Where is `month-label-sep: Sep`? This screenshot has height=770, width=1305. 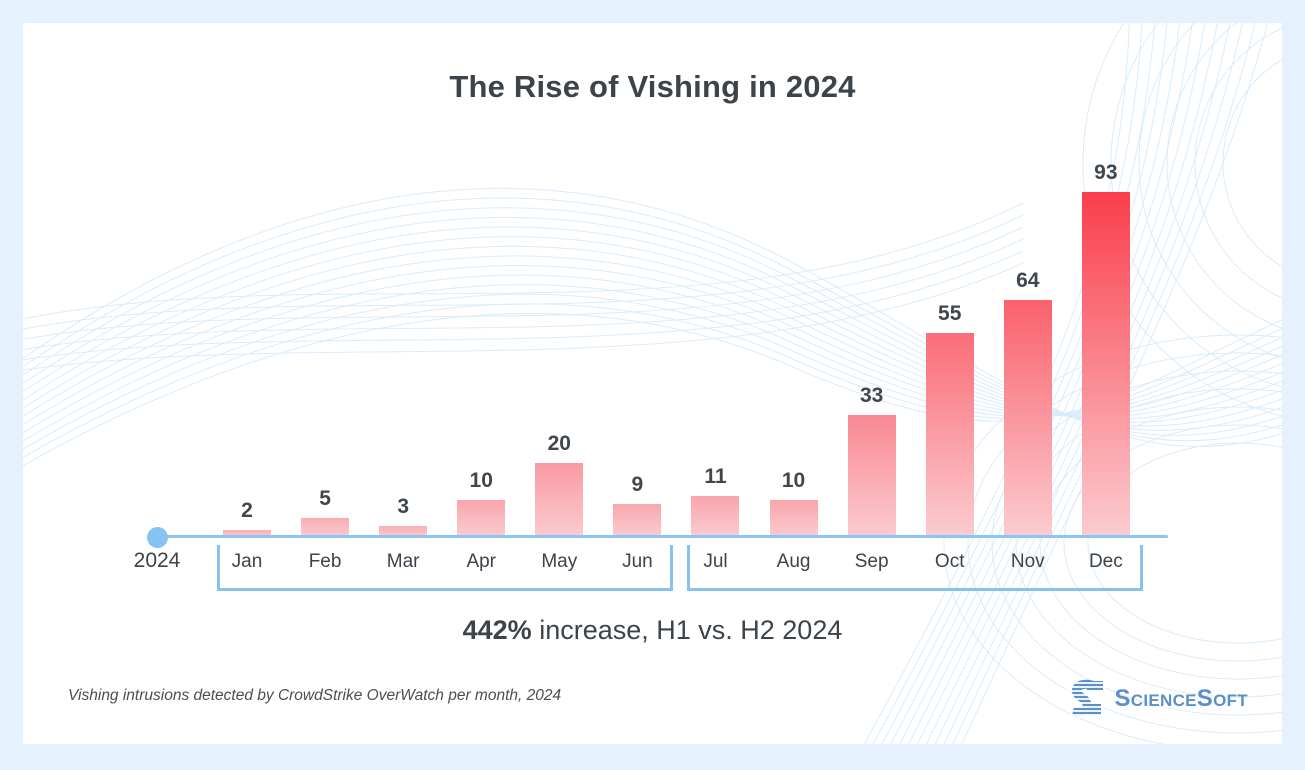 month-label-sep: Sep is located at coordinates (871, 561).